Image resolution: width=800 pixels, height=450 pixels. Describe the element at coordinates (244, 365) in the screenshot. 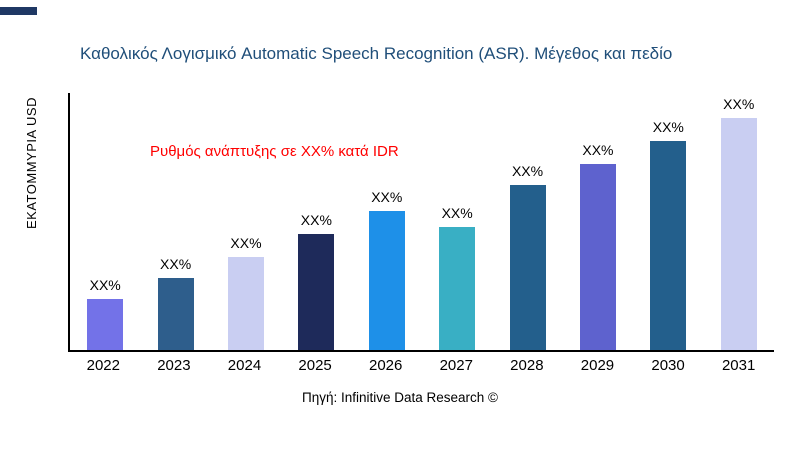

I see `x-tick-2024: 2024` at that location.